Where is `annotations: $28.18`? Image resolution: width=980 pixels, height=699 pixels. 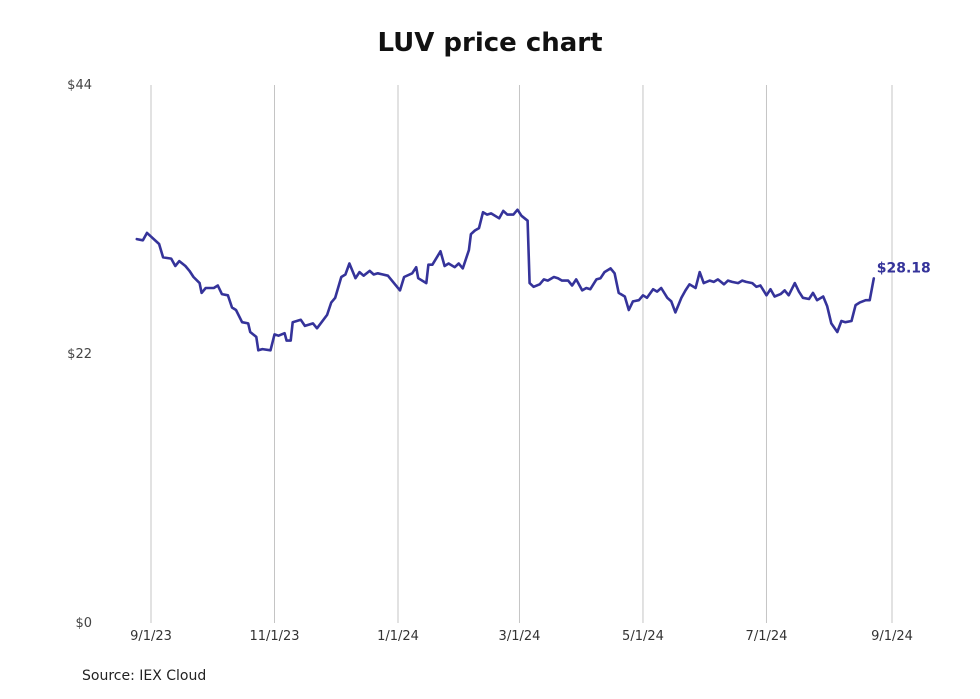
annotations: $28.18 is located at coordinates (904, 268).